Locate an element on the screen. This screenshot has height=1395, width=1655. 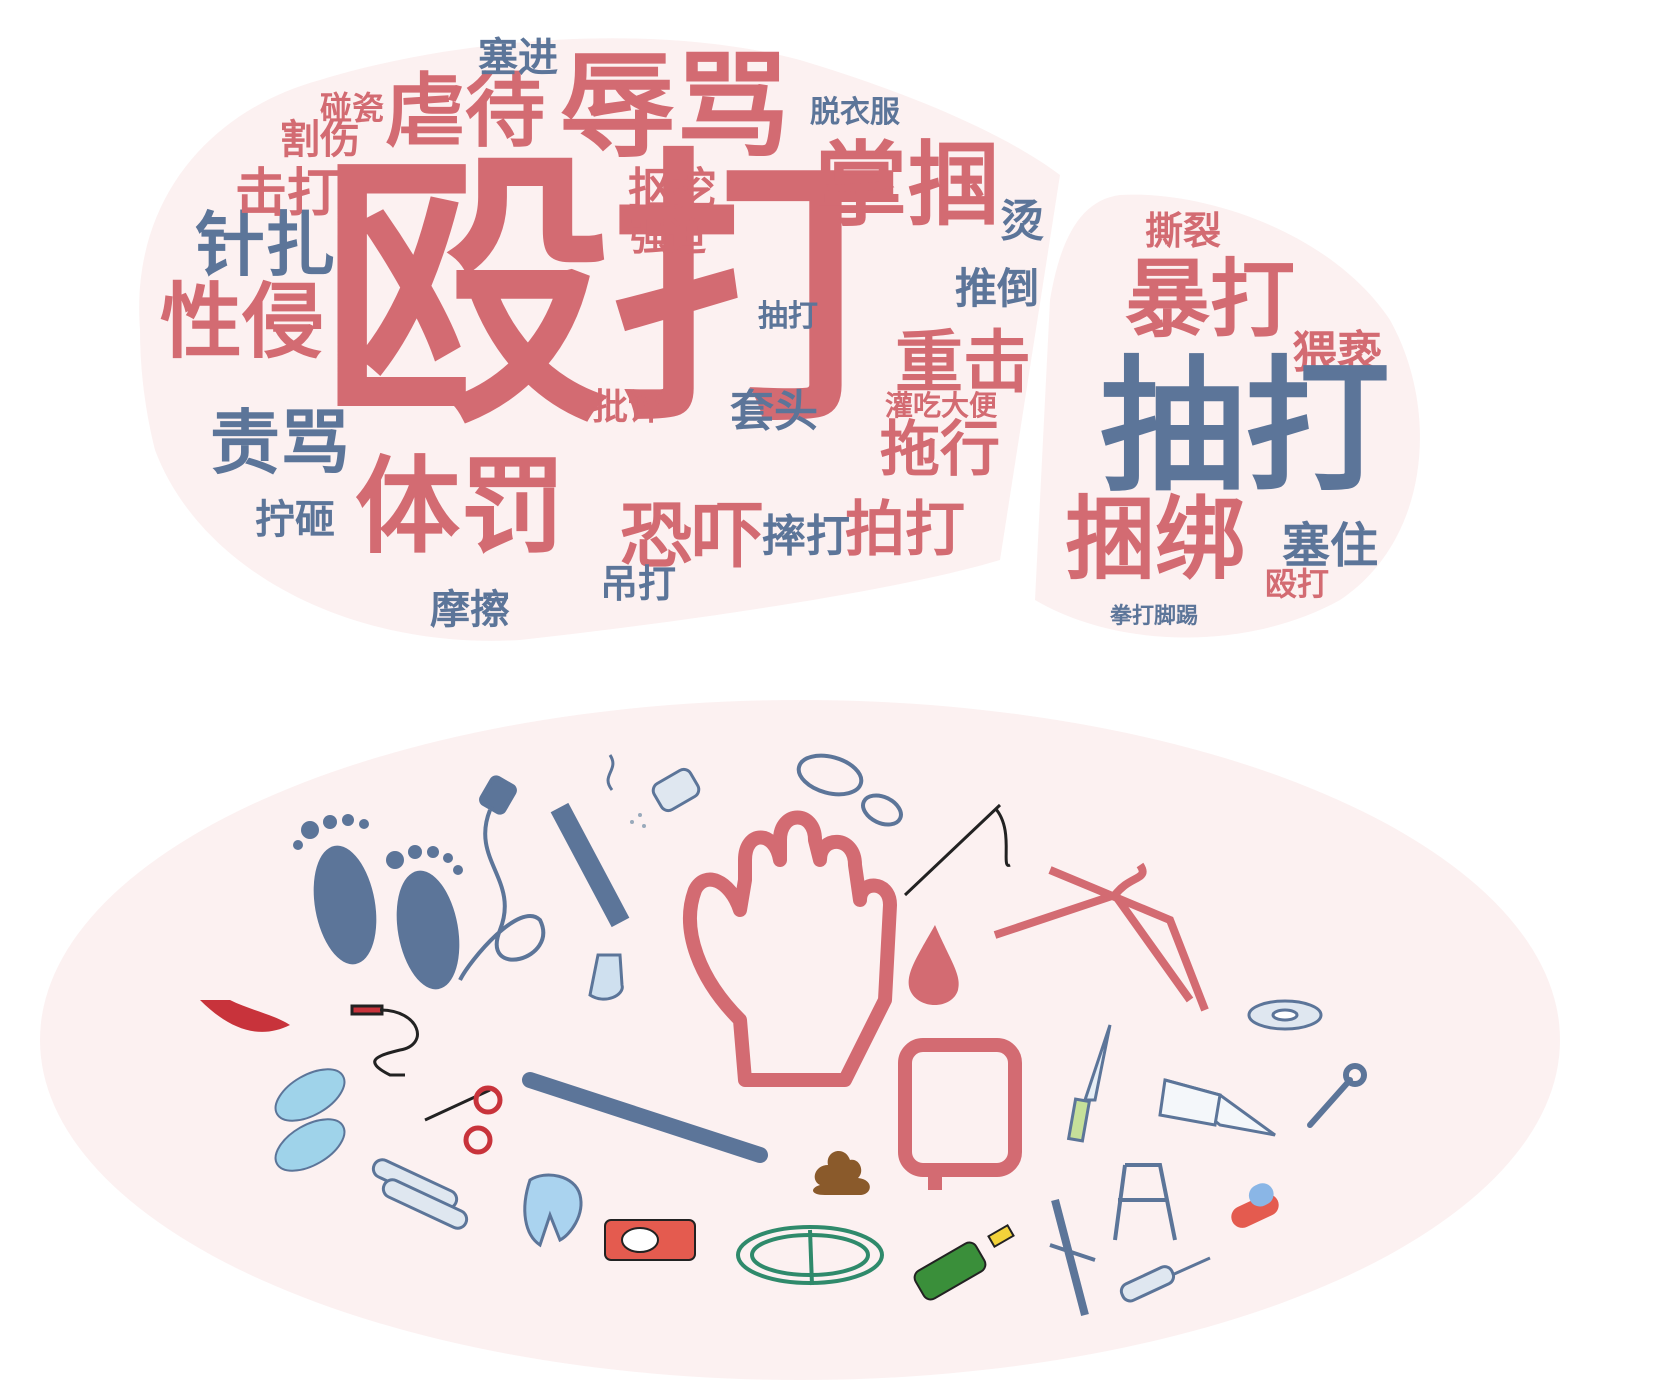
blood-drop-icon is located at coordinates (933, 965).